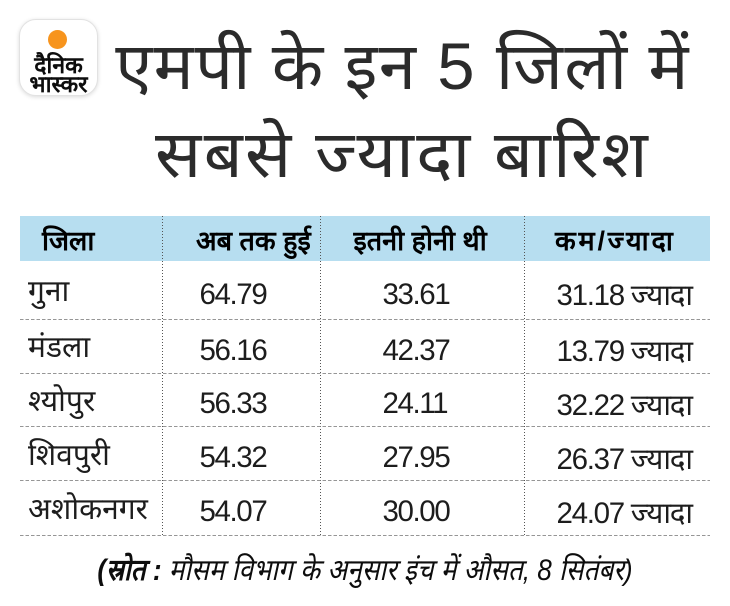 This screenshot has width=730, height=606. What do you see at coordinates (416, 458) in the screenshot?
I see `rain-expected-cell: 27.95` at bounding box center [416, 458].